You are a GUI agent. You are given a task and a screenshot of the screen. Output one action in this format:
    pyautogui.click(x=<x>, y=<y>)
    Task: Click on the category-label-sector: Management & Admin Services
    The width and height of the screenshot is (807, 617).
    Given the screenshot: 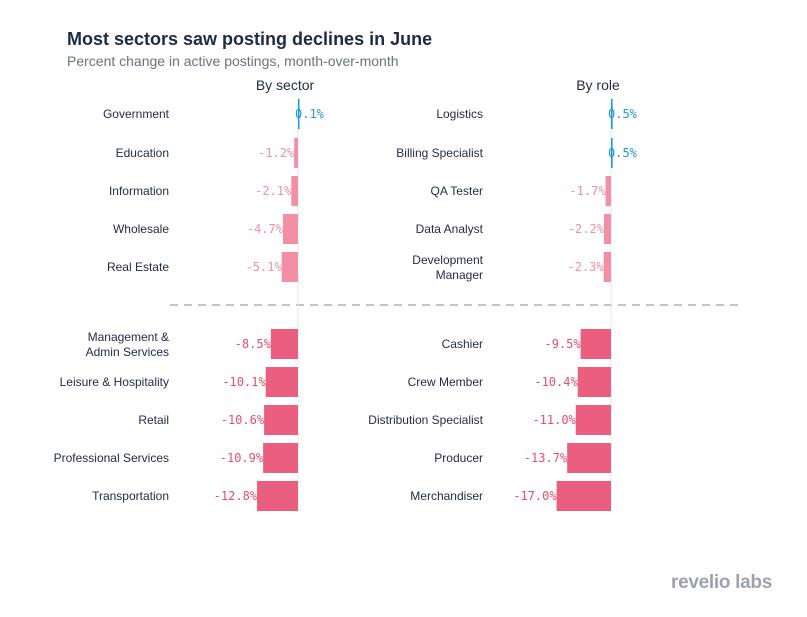 What is the action you would take?
    pyautogui.click(x=127, y=344)
    